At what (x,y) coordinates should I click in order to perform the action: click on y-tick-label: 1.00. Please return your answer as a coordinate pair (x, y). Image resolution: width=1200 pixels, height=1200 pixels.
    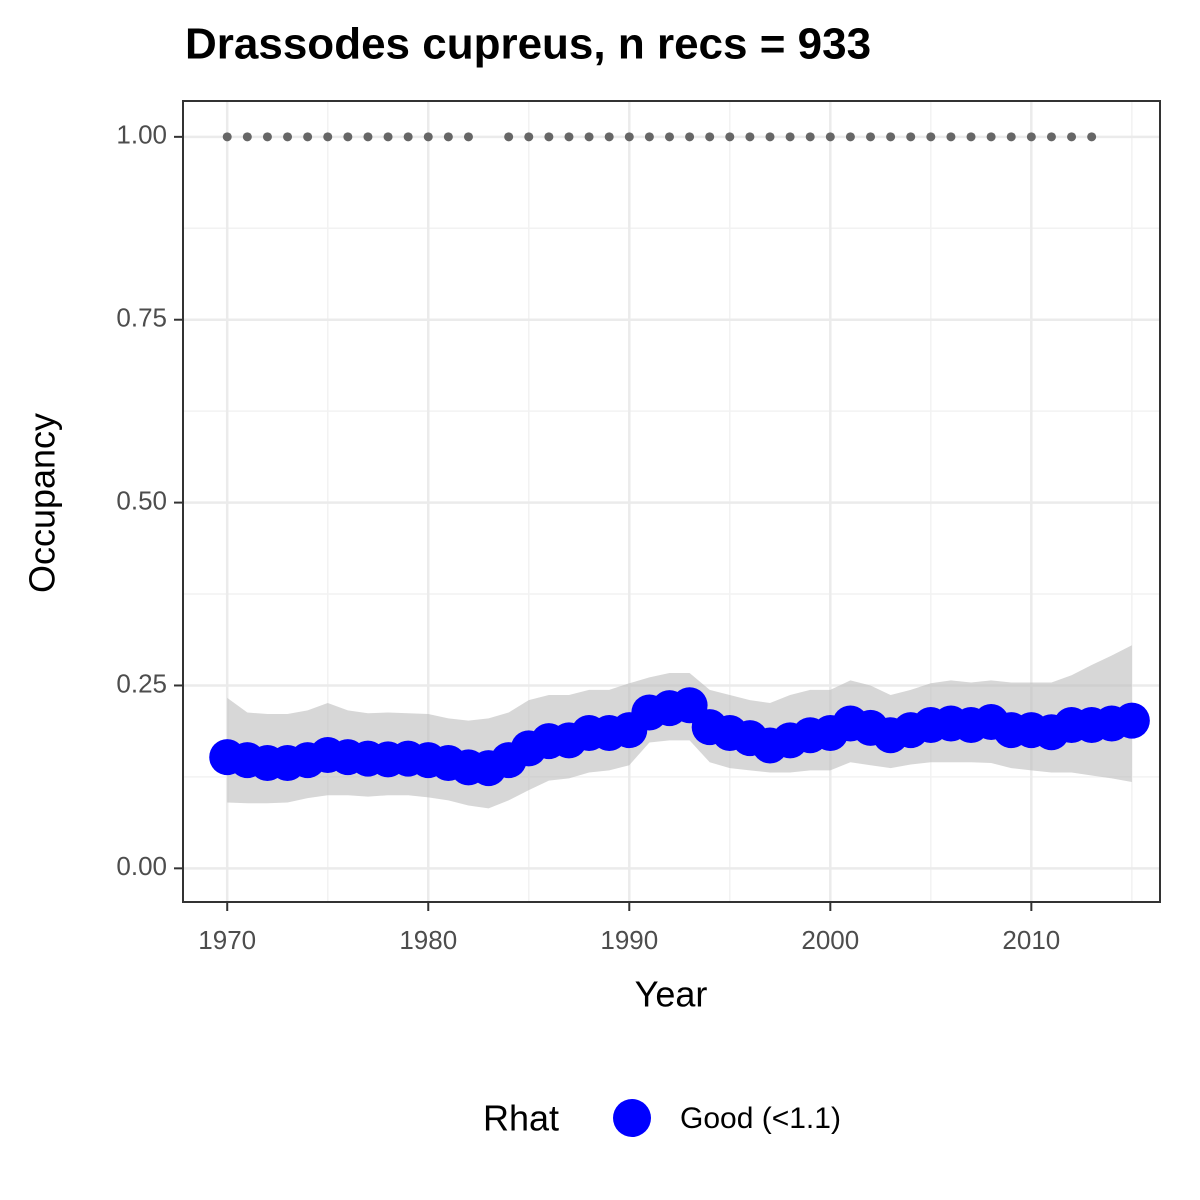
    Looking at the image, I should click on (141, 135).